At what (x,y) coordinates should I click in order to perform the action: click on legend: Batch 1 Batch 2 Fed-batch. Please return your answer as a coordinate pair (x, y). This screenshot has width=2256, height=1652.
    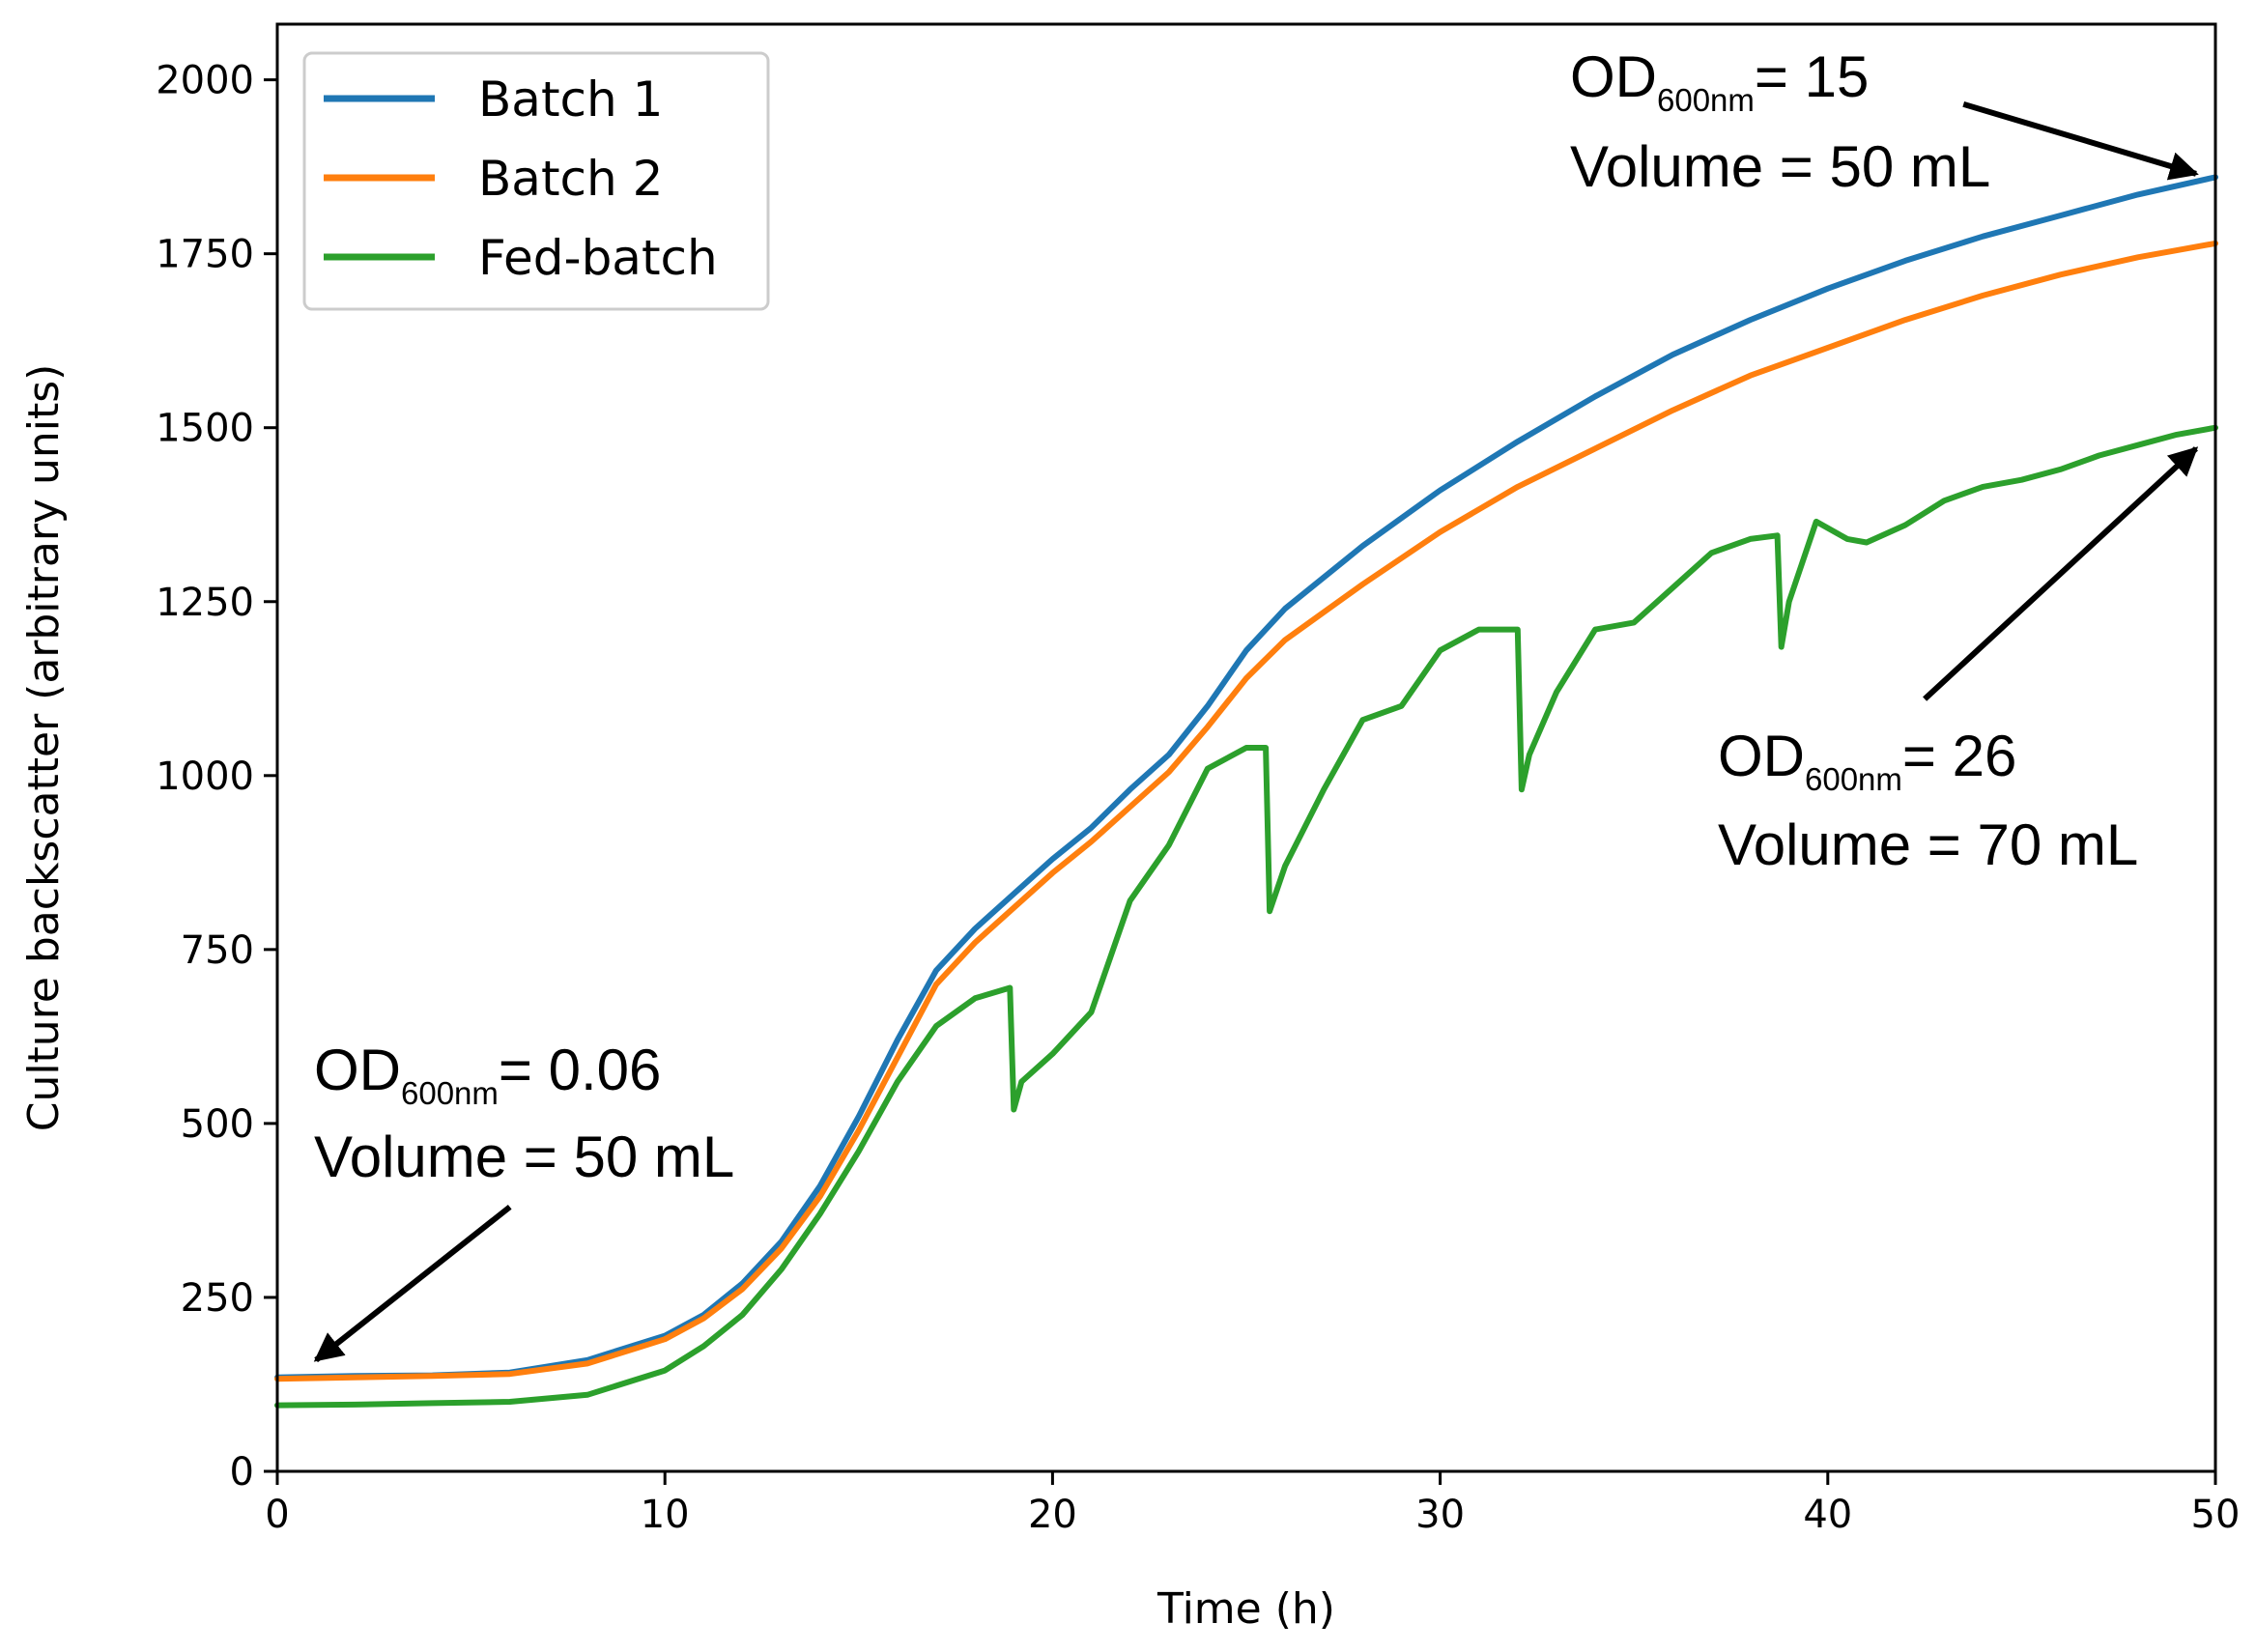
    Looking at the image, I should click on (536, 181).